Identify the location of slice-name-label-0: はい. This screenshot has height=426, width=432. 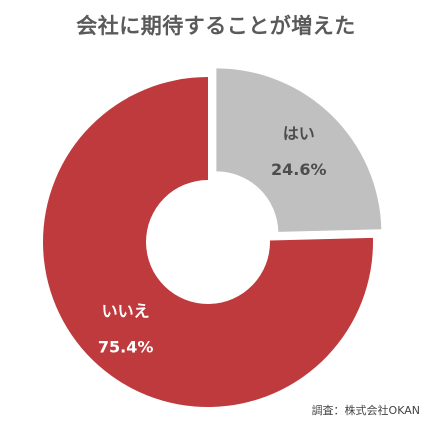
(299, 133).